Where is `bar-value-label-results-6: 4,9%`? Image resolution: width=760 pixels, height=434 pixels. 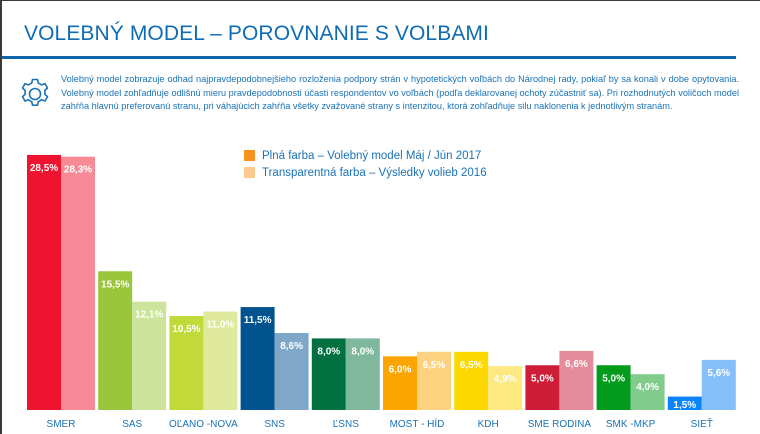
bar-value-label-results-6: 4,9% is located at coordinates (505, 379).